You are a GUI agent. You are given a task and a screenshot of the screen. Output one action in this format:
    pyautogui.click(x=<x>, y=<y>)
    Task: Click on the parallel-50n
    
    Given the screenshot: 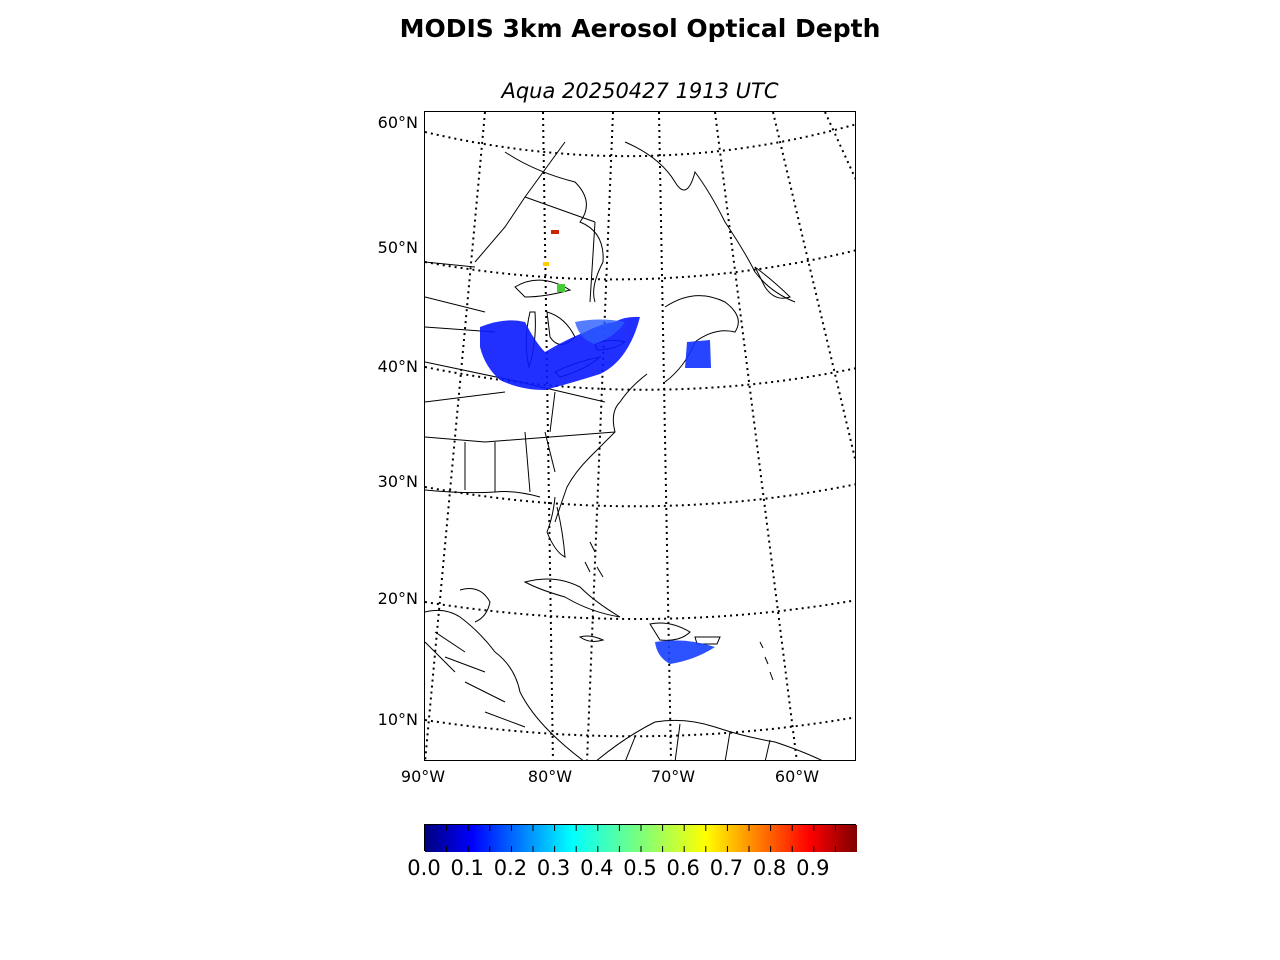 What is the action you would take?
    pyautogui.click(x=640, y=265)
    